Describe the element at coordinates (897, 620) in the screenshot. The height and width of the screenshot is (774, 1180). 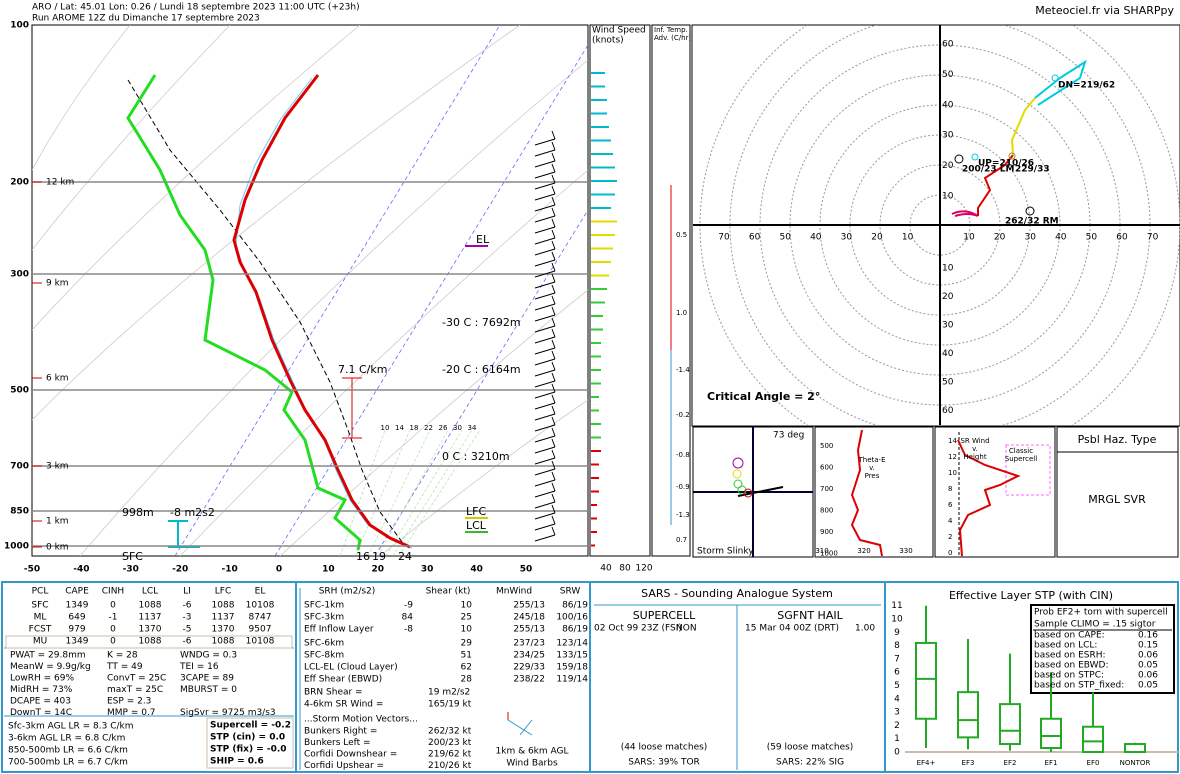
I see `stp-tick: 10` at that location.